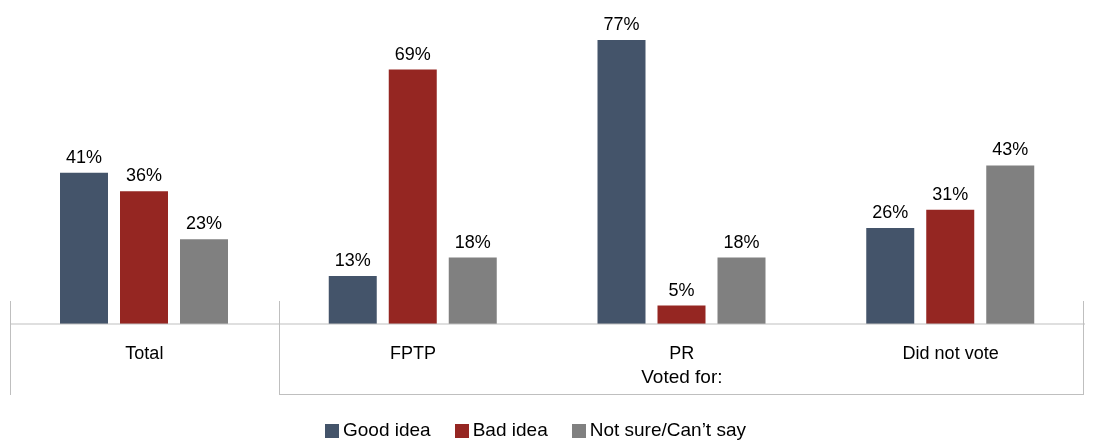 This screenshot has width=1094, height=441. What do you see at coordinates (510, 429) in the screenshot?
I see `legend-label: Bad idea` at bounding box center [510, 429].